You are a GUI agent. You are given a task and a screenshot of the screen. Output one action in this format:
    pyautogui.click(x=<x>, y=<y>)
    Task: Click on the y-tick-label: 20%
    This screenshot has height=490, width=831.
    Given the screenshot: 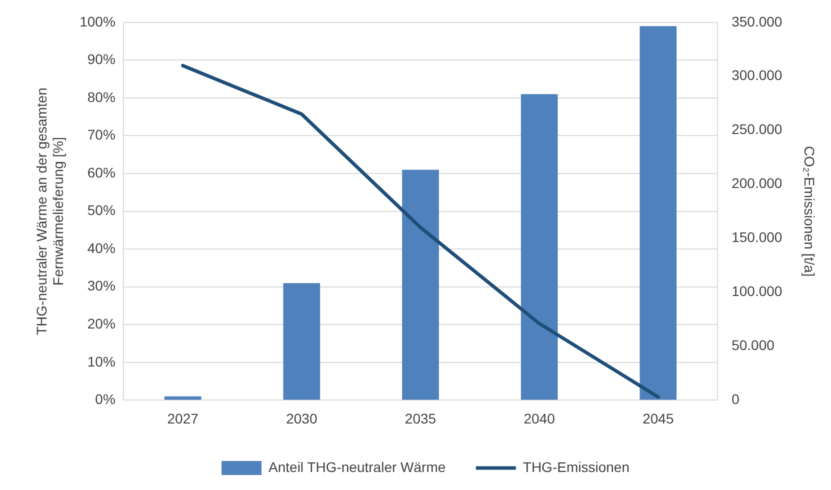 What is the action you would take?
    pyautogui.click(x=101, y=324)
    